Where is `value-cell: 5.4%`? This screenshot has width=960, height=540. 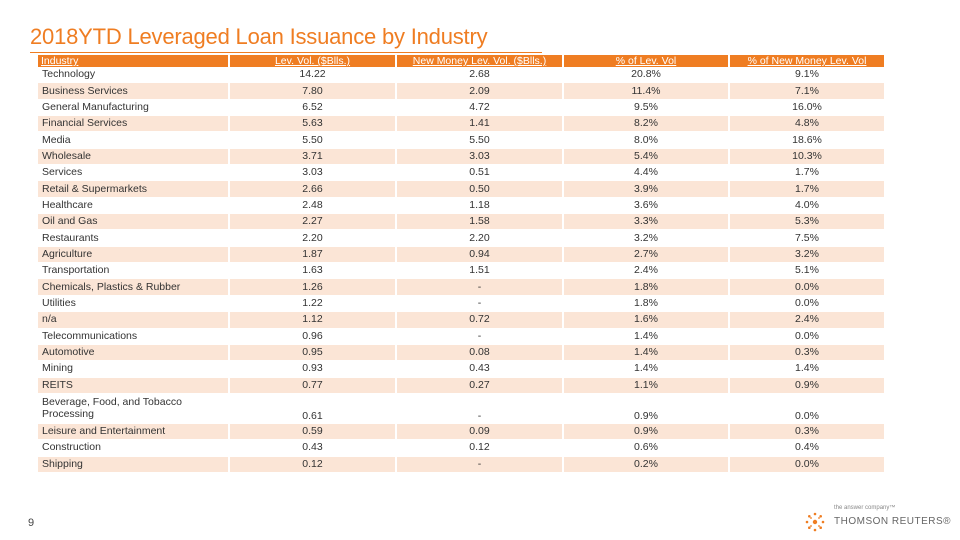
value-cell: 5.4% is located at coordinates (647, 157).